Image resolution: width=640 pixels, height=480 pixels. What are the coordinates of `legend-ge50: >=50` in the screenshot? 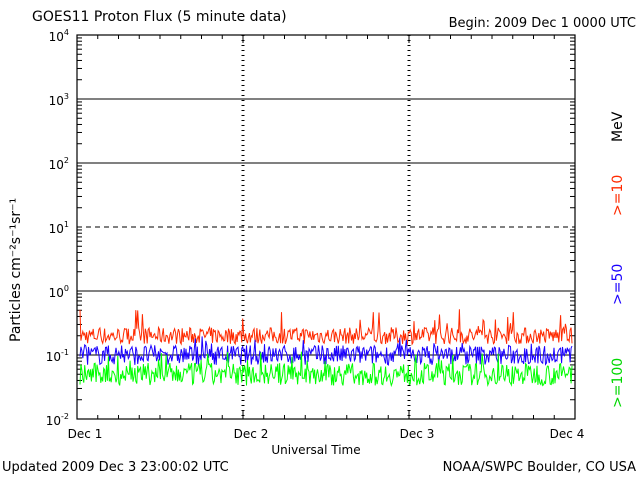 It's located at (618, 284).